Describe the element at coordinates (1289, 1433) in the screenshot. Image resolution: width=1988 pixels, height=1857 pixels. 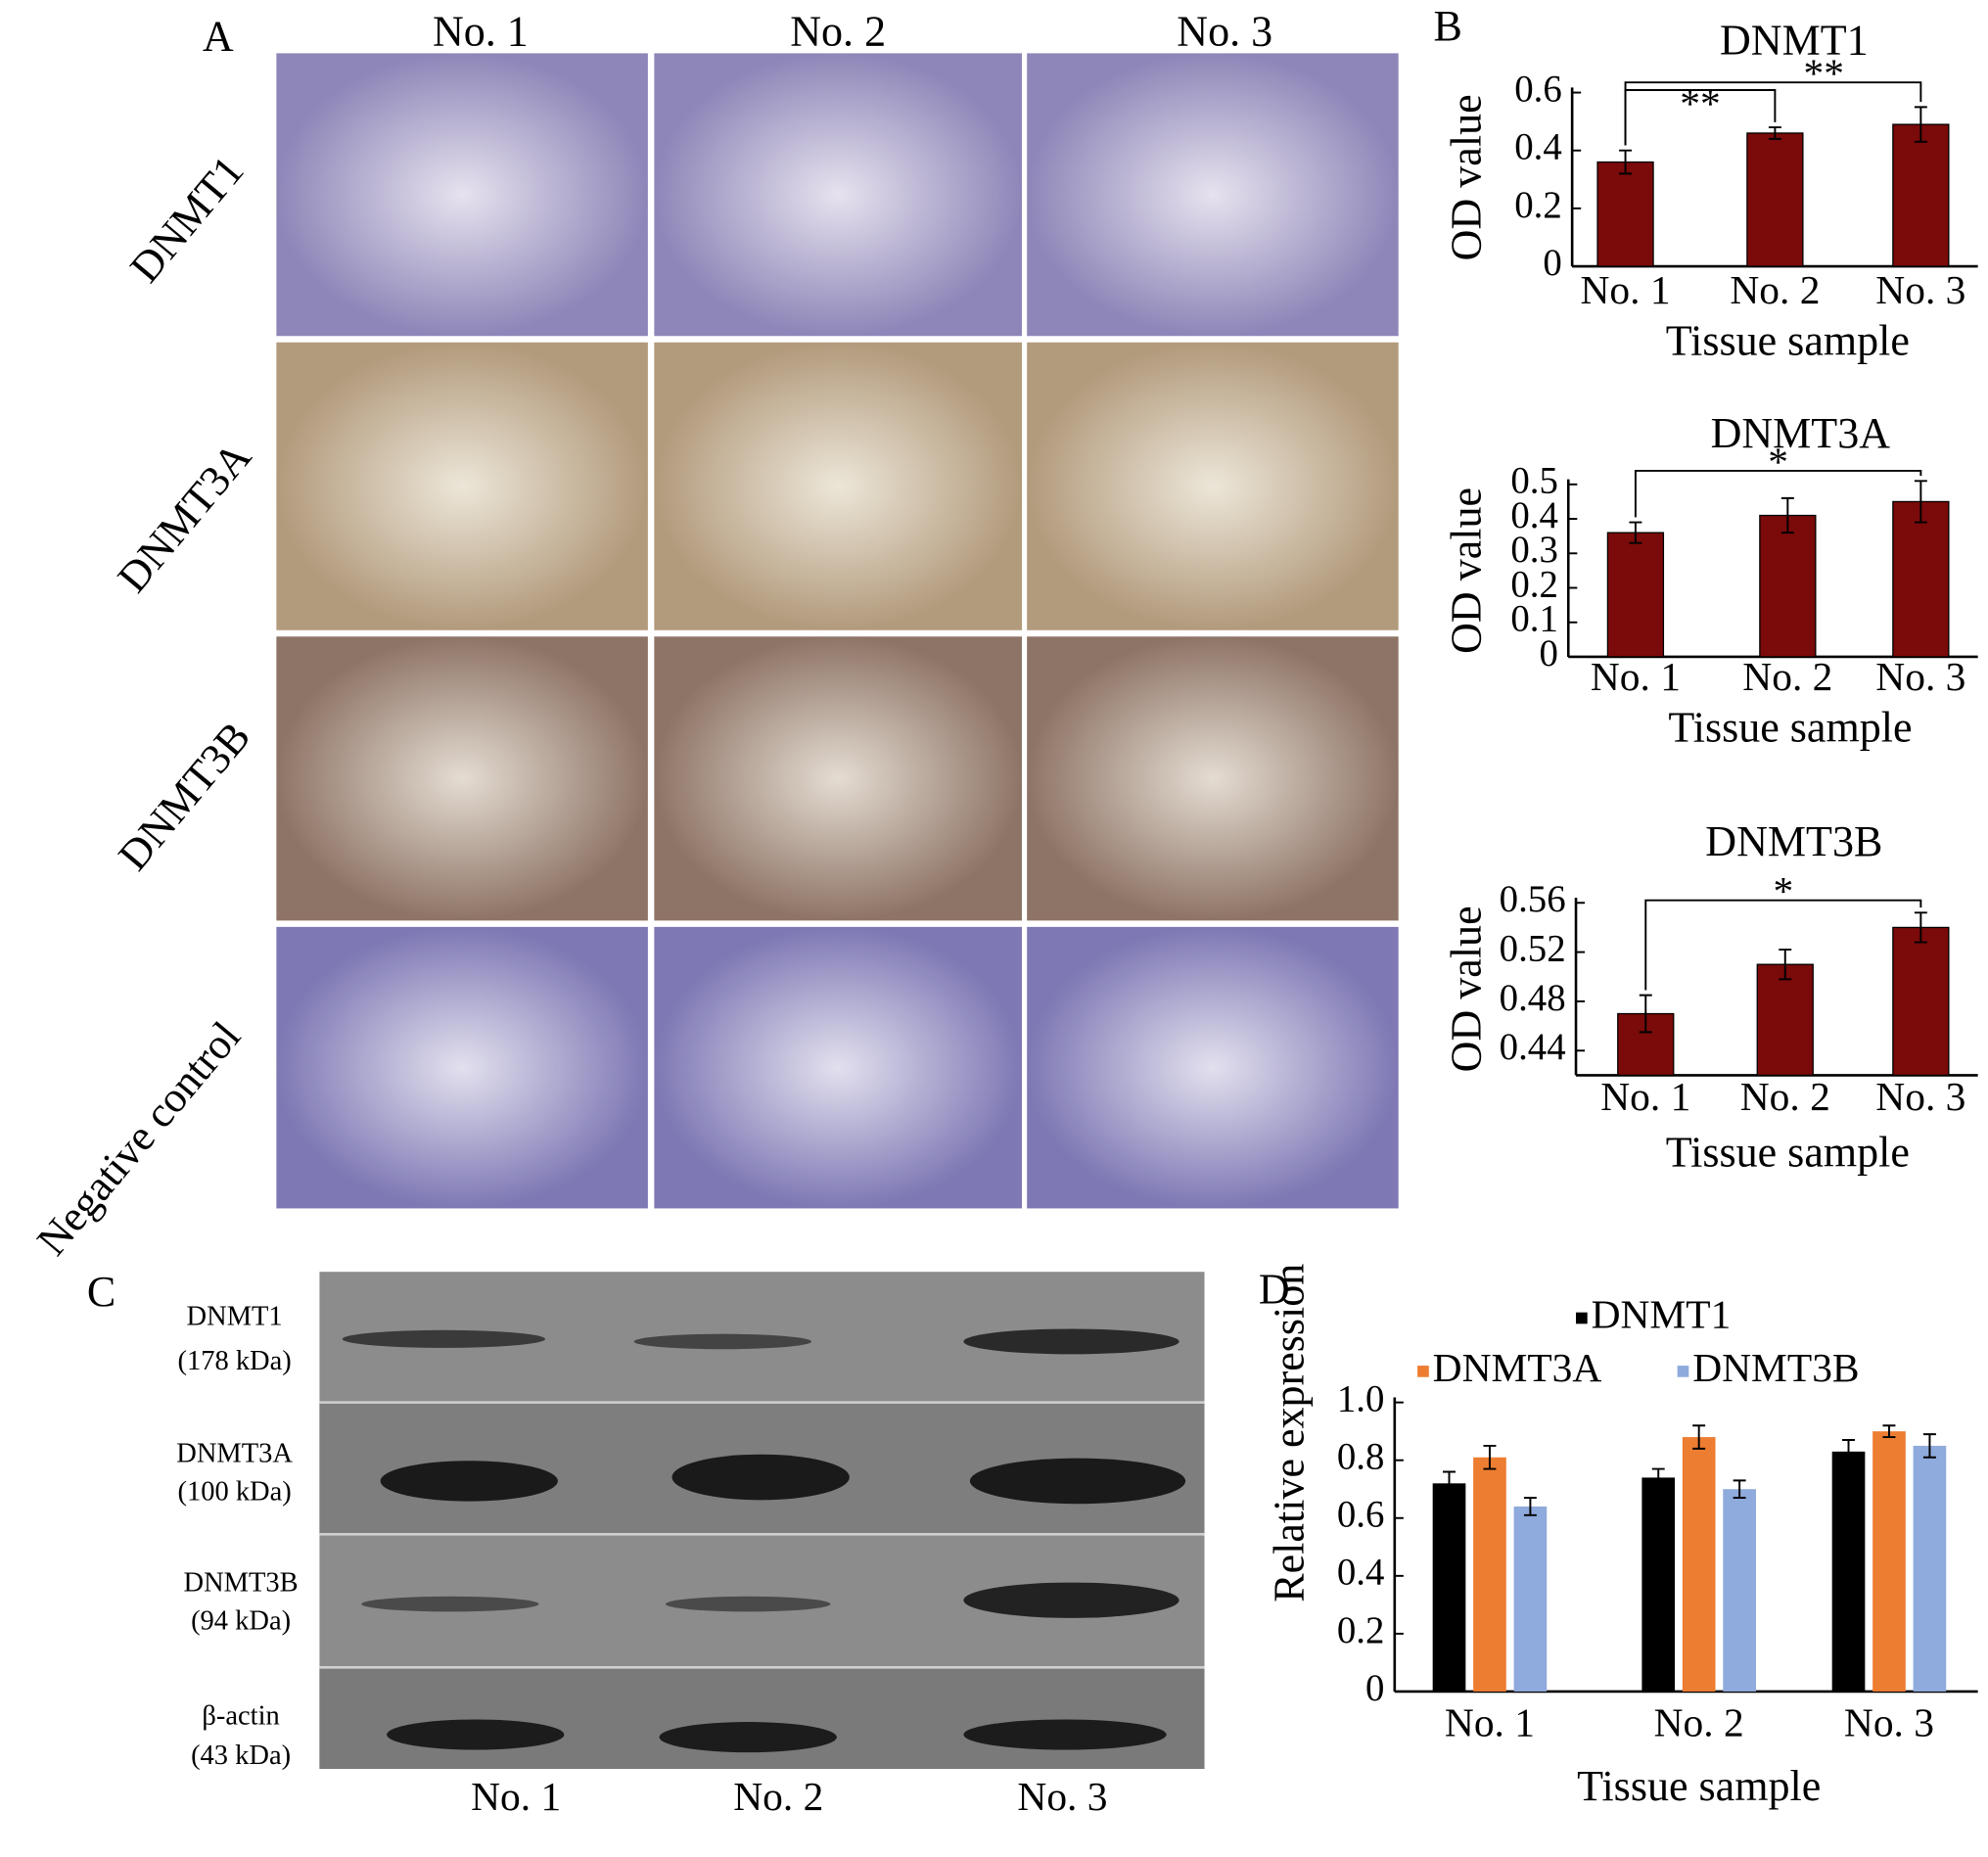
I see `y-axis-label: Relative expression` at that location.